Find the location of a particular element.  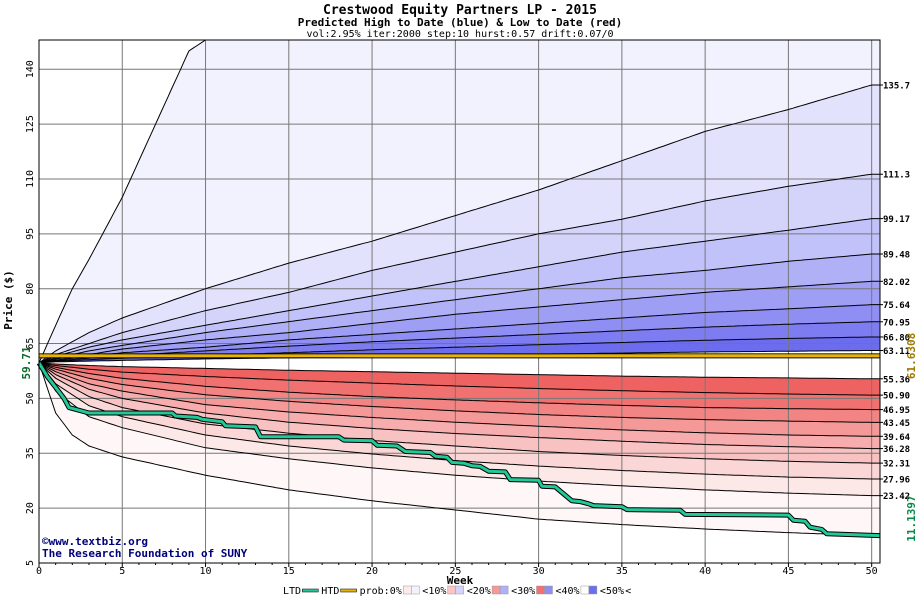

x-tick-label: 0 is located at coordinates (39, 571).